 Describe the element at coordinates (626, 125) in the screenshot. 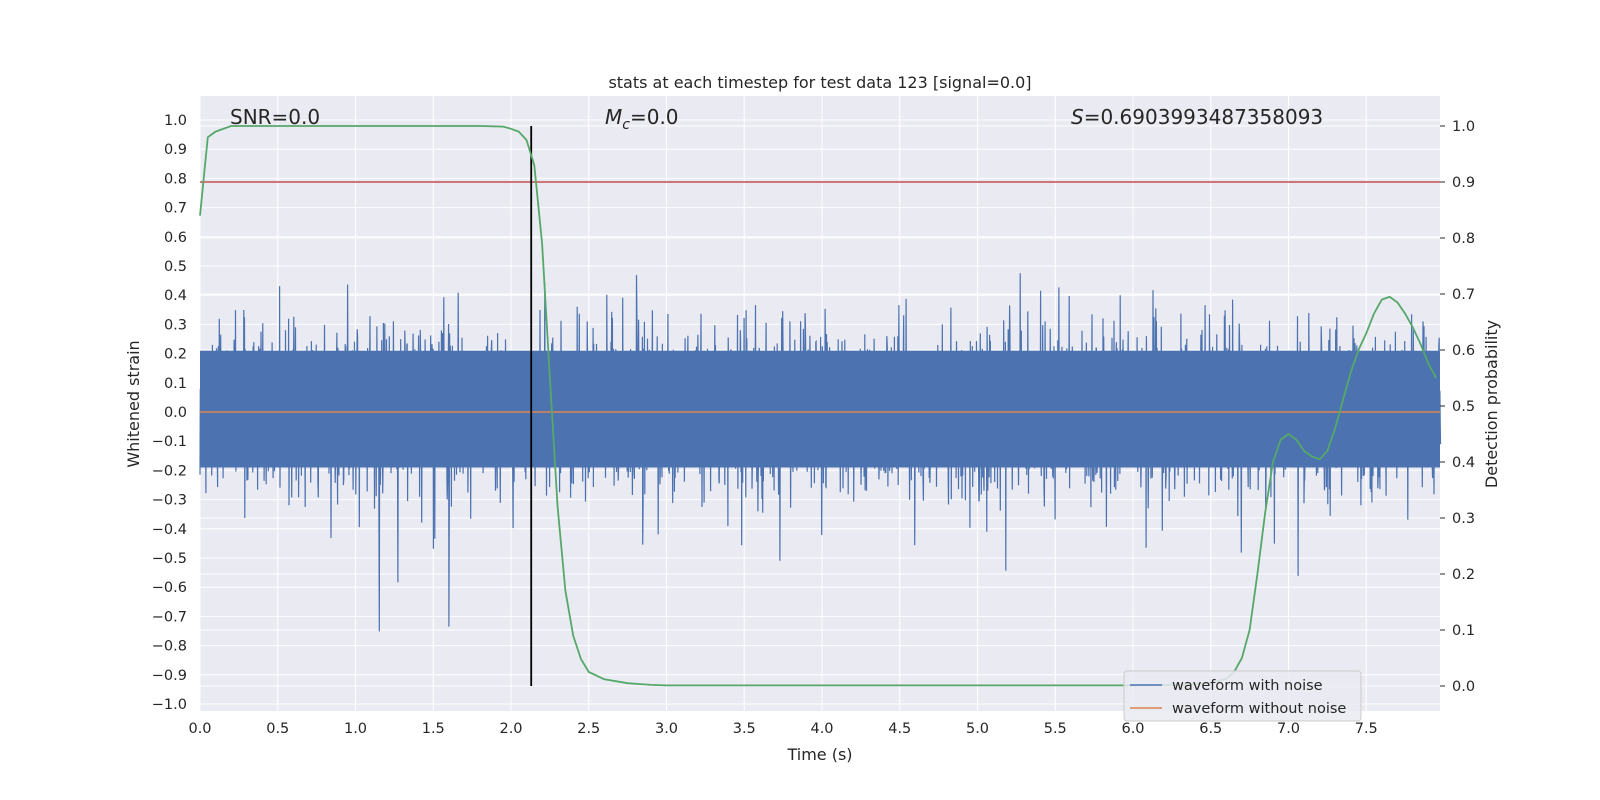

I see `mc-subscript: c` at that location.